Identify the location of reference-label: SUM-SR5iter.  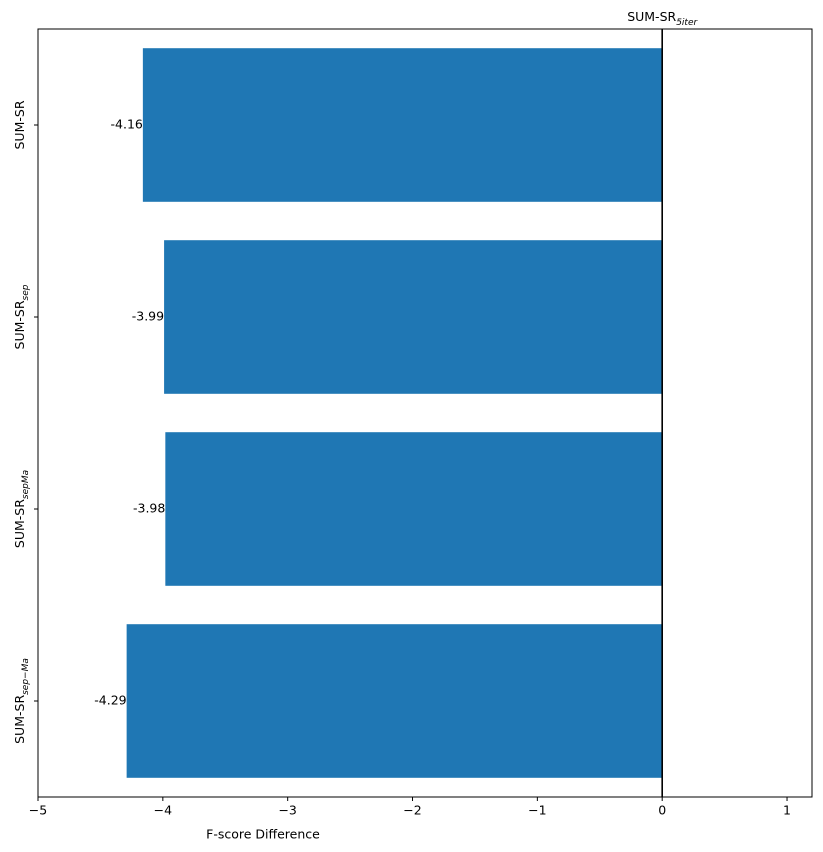
(662, 18).